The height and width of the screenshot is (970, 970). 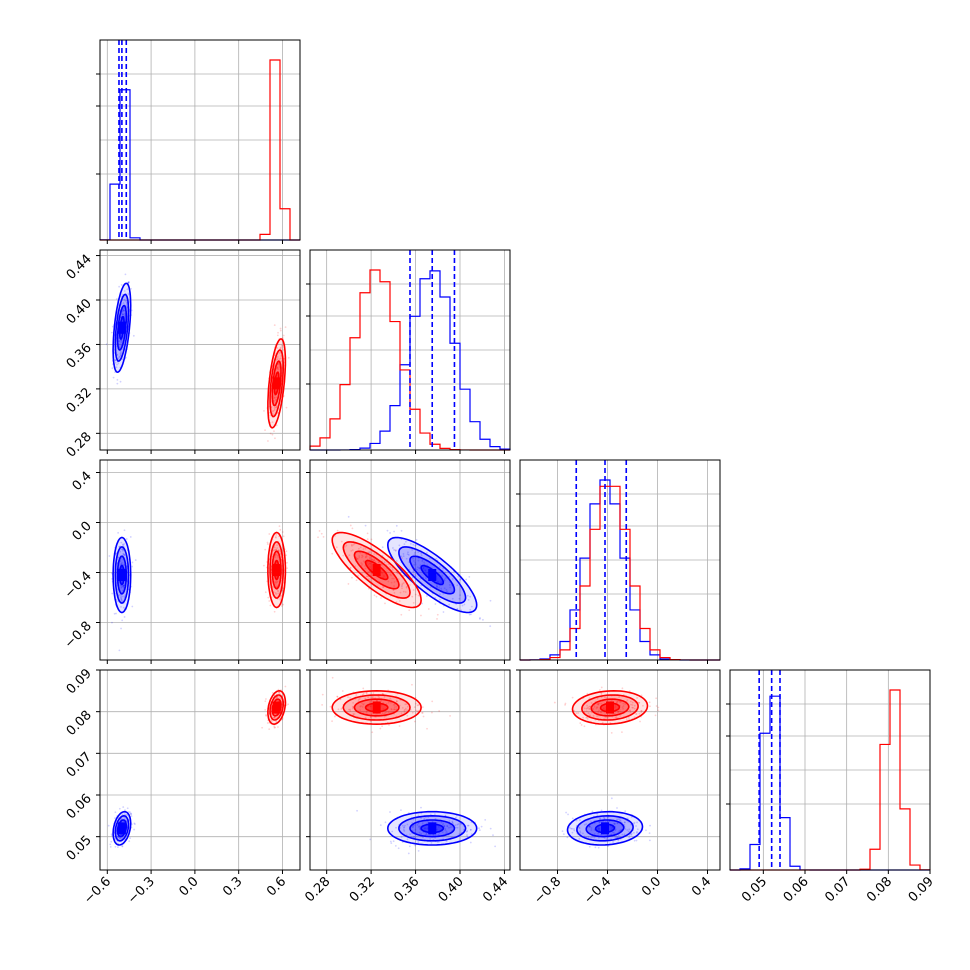 What do you see at coordinates (451, 889) in the screenshot?
I see `x-tick-label: 0.40` at bounding box center [451, 889].